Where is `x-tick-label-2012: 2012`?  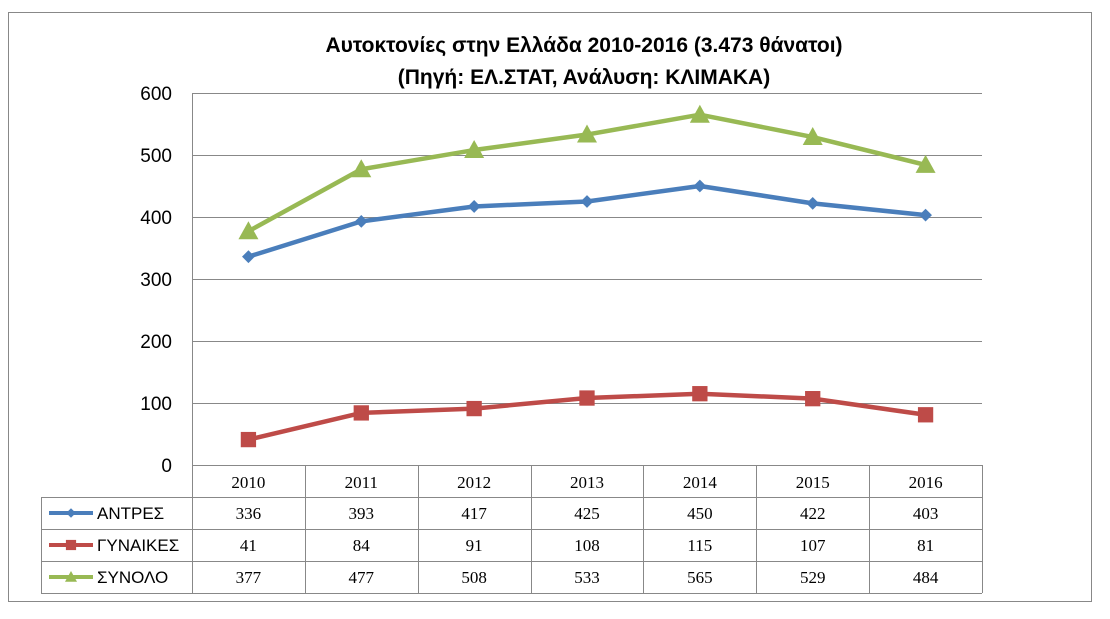
x-tick-label-2012: 2012 is located at coordinates (474, 482).